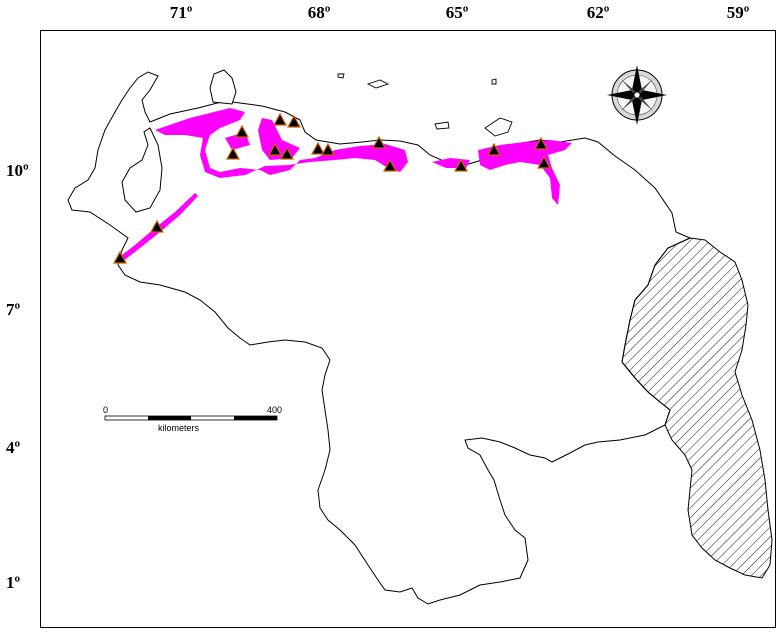 This screenshot has width=782, height=635. Describe the element at coordinates (341, 76) in the screenshot. I see `island-losroques` at that location.